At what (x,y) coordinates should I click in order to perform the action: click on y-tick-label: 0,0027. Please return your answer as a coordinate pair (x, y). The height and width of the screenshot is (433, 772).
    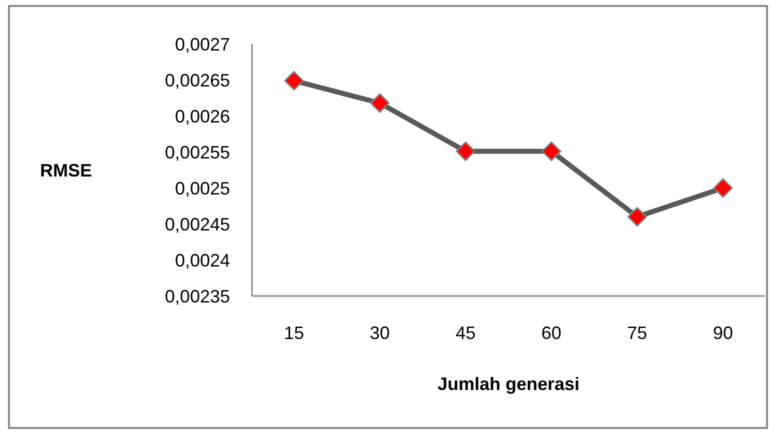
    Looking at the image, I should click on (202, 44).